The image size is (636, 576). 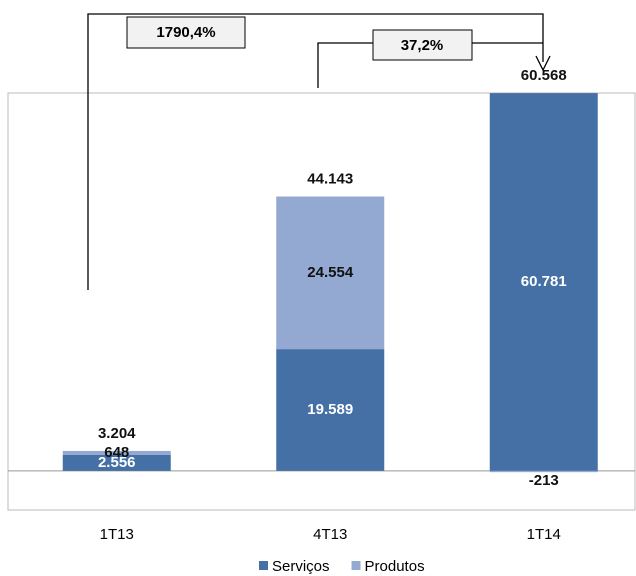 I want to click on legend-label: Produtos, so click(x=395, y=566).